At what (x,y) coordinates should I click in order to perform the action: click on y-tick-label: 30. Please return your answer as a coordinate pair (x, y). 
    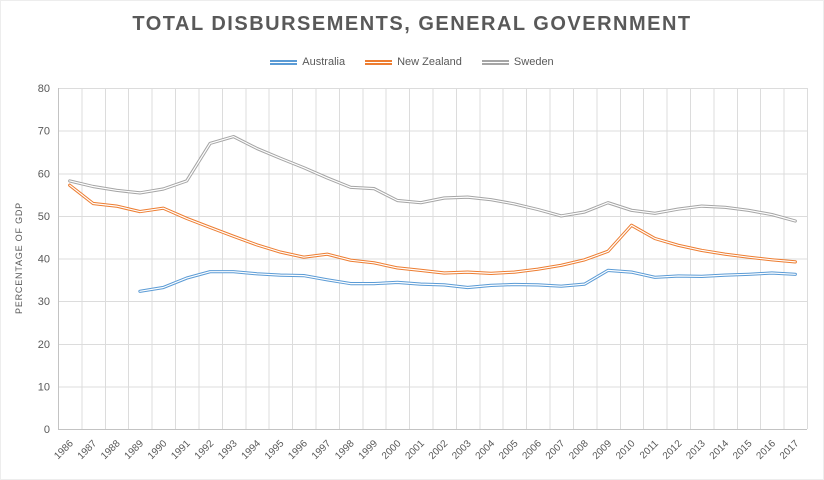
    Looking at the image, I should click on (44, 302).